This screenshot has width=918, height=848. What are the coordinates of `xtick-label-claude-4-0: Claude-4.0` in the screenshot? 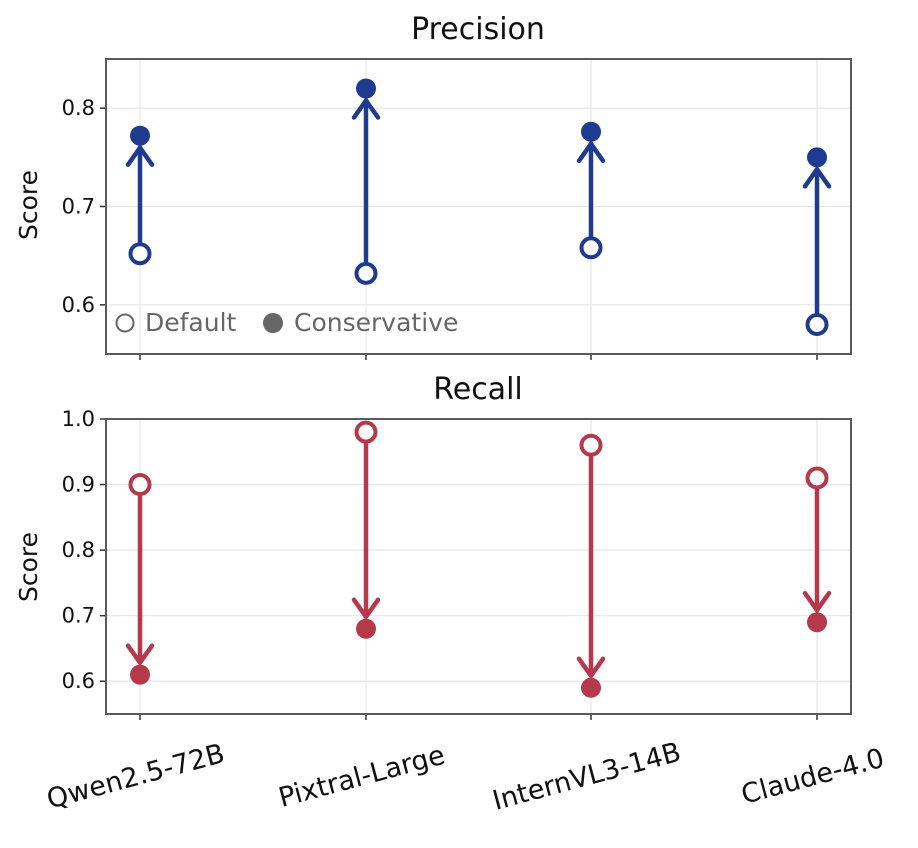 It's located at (812, 777).